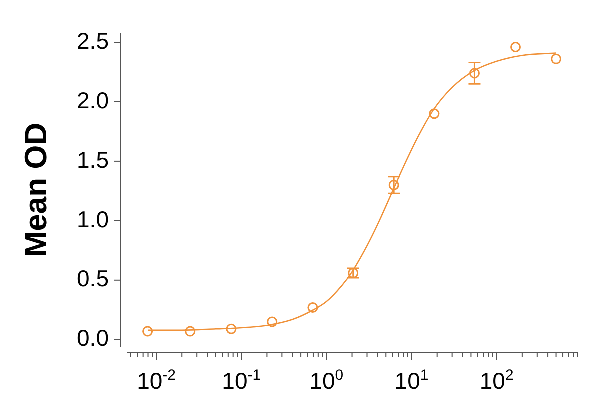 The height and width of the screenshot is (403, 609). What do you see at coordinates (93, 219) in the screenshot?
I see `y-tick-label: 1.0` at bounding box center [93, 219].